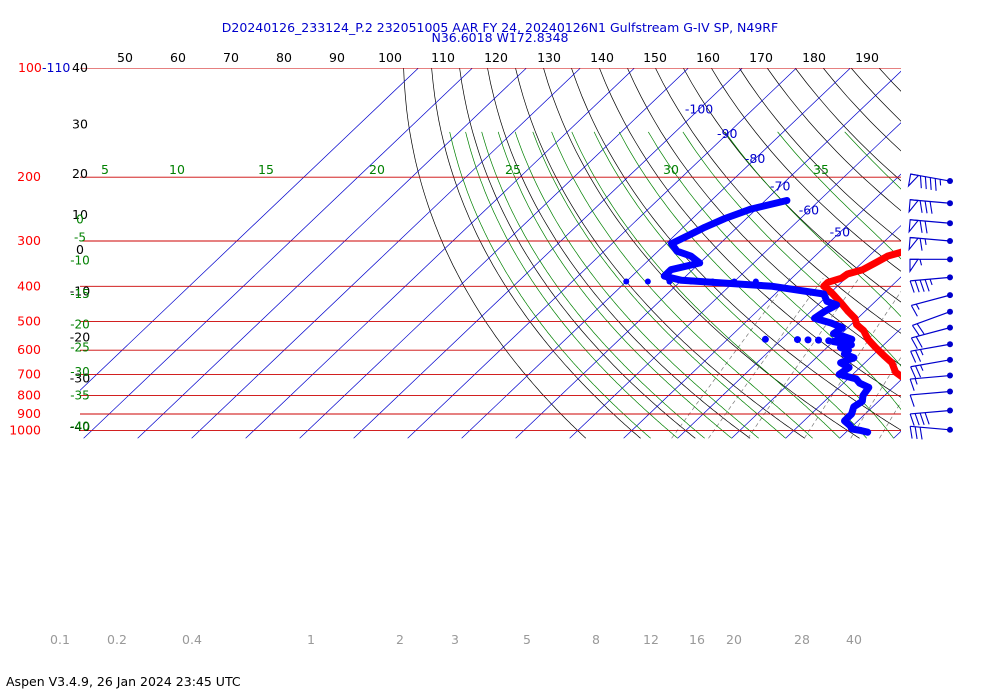 Image resolution: width=1000 pixels, height=700 pixels. I want to click on pressure-label-top: 100, so click(30, 67).